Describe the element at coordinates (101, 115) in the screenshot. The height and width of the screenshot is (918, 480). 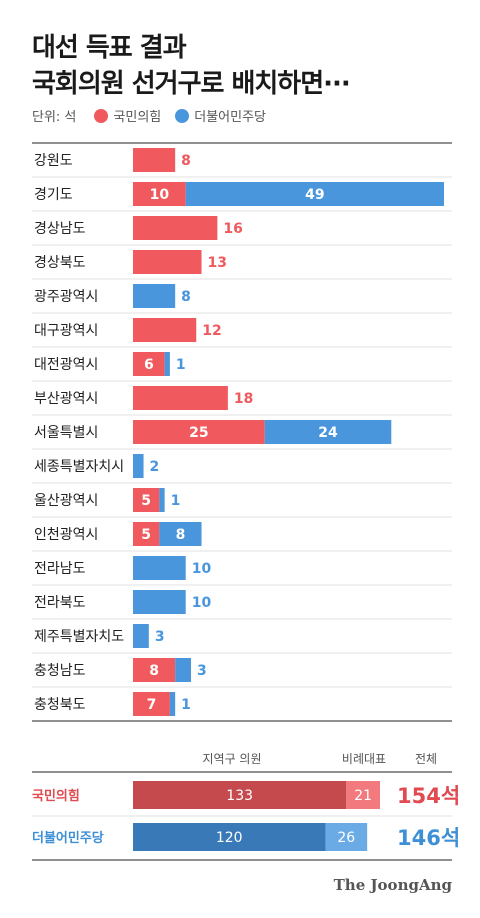
I see `legend-swatch-ppp` at that location.